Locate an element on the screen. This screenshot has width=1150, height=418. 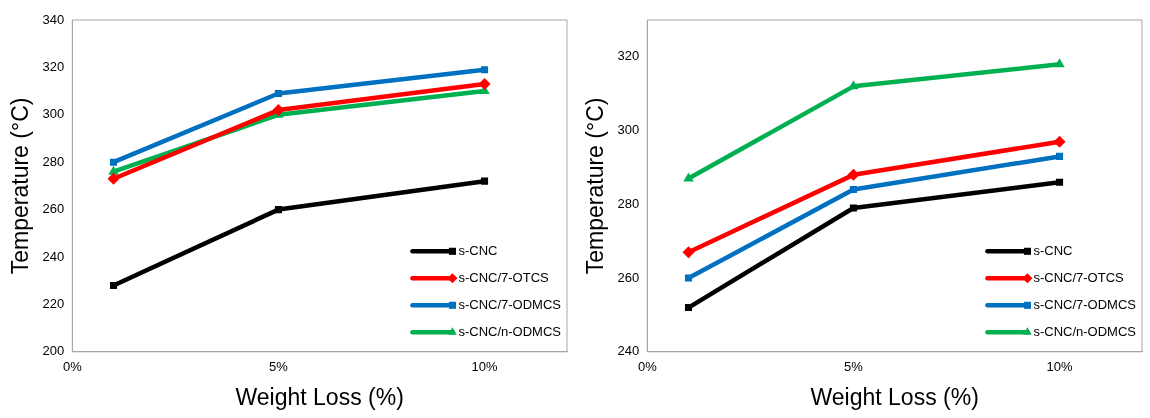
y-tick-label: 220 is located at coordinates (53, 303).